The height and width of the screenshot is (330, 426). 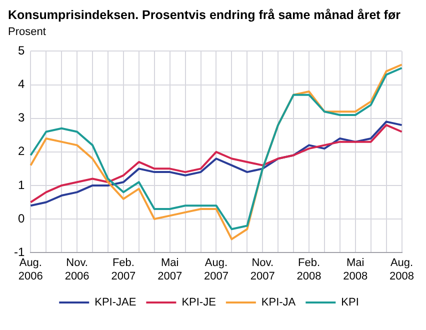 I want to click on y-tick-label: -1, so click(x=19, y=251).